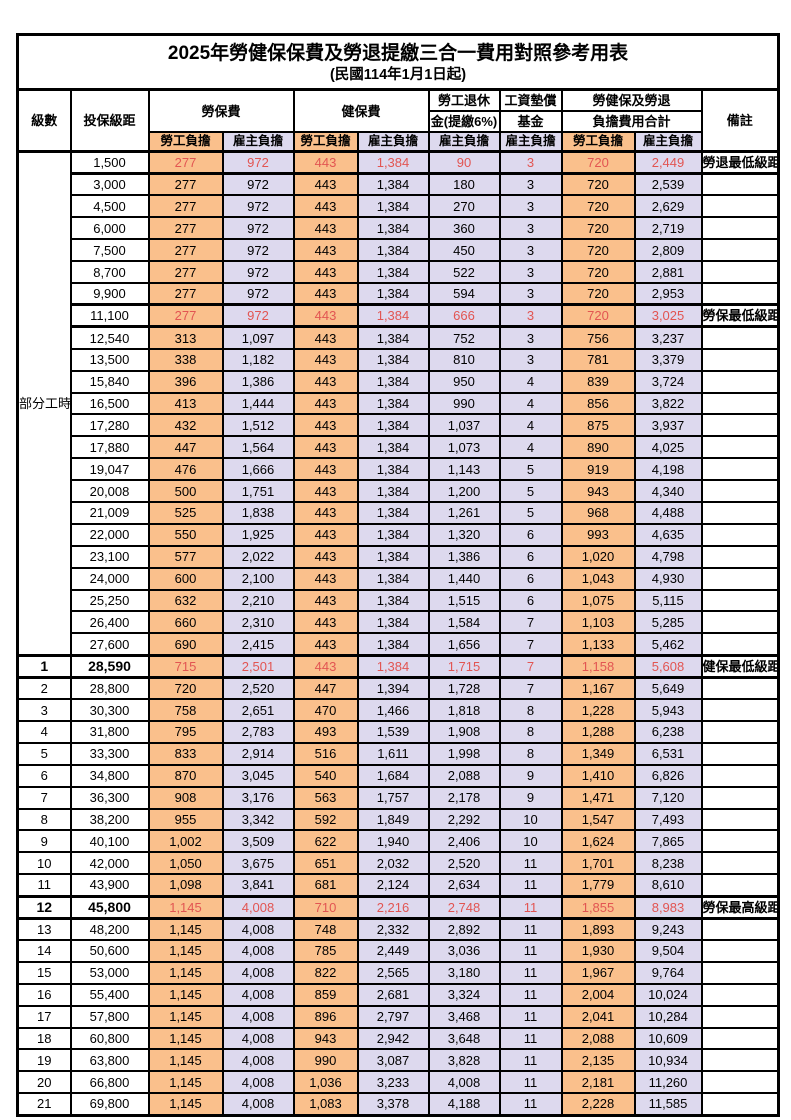 This screenshot has width=791, height=1120. I want to click on cell-pension-employer: 2,634, so click(464, 885).